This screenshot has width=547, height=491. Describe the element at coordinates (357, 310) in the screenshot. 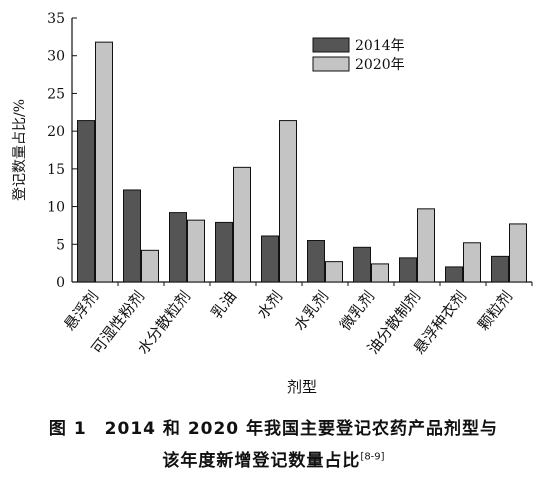

I see `x-tick-label-微乳剂: 微乳剂` at that location.